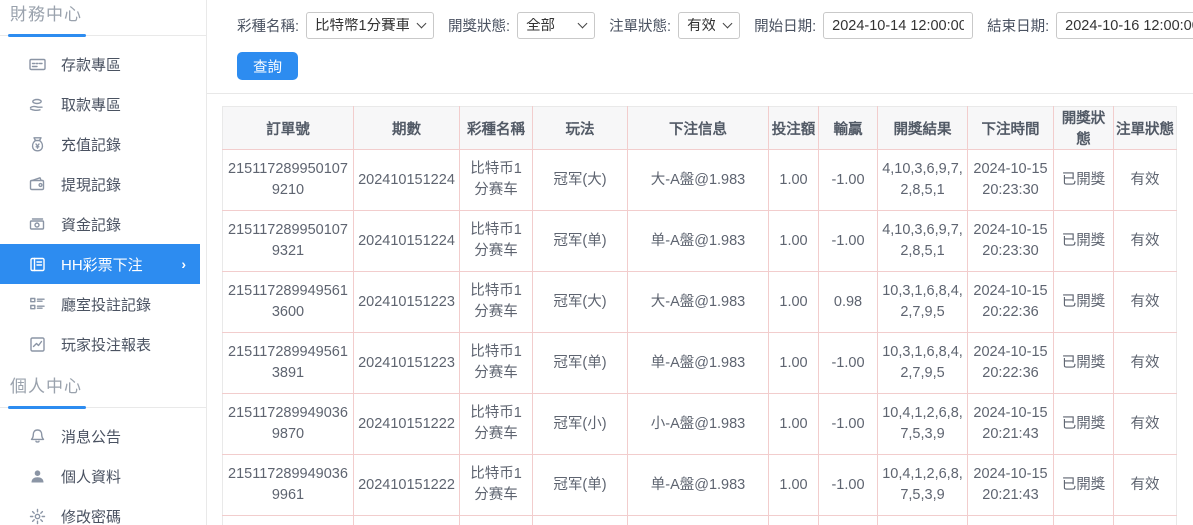 The image size is (1193, 525). What do you see at coordinates (37, 344) in the screenshot?
I see `player-report-icon` at bounding box center [37, 344].